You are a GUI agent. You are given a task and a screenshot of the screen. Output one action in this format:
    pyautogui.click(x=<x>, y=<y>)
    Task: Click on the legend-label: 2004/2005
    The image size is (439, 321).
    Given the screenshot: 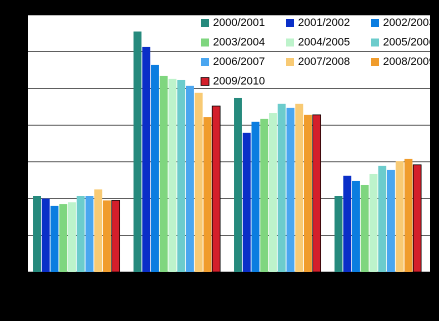 What is the action you would take?
    pyautogui.click(x=324, y=42)
    